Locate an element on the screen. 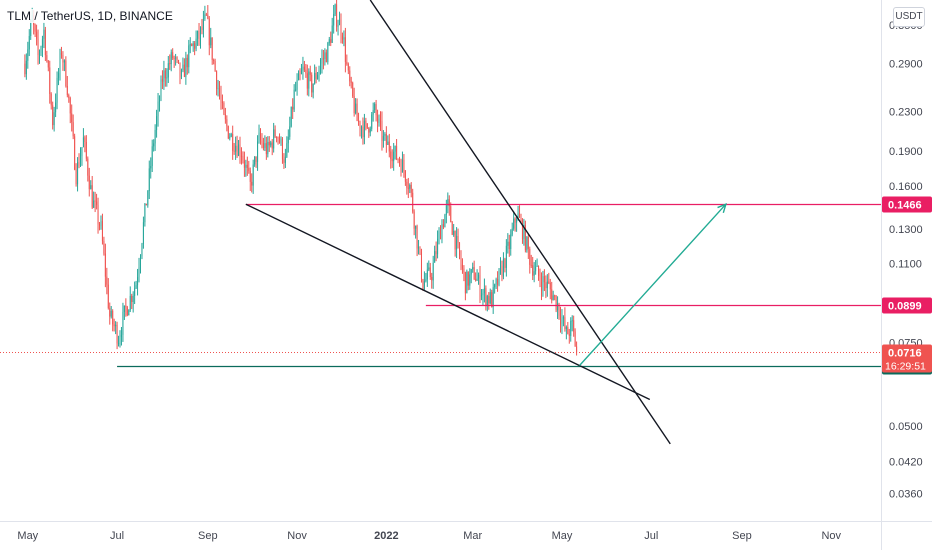 The image size is (932, 555). currency-button: USDT is located at coordinates (909, 17).